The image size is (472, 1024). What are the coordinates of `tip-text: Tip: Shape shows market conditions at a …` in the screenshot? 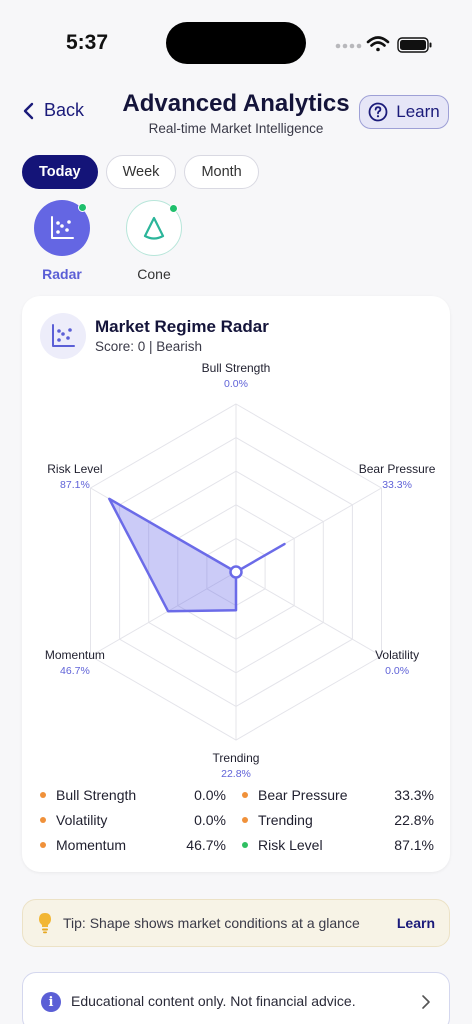 It's located at (211, 923).